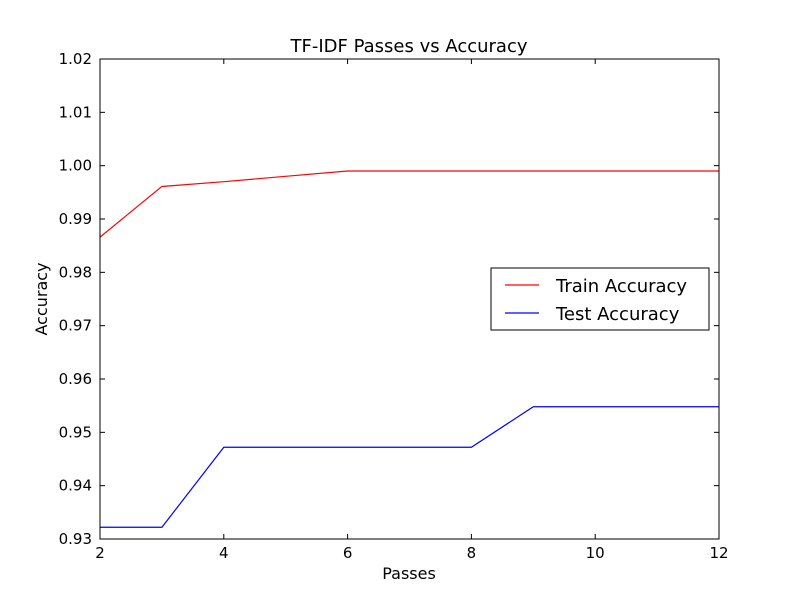 The width and height of the screenshot is (800, 600). What do you see at coordinates (718, 553) in the screenshot?
I see `x-tick-label: 12` at bounding box center [718, 553].